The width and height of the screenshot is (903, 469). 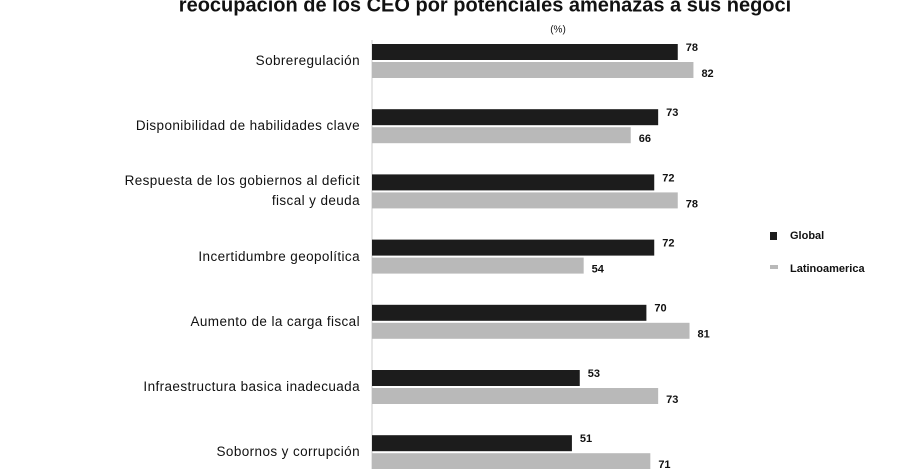 I want to click on category-label: Sobreregulación, so click(x=307, y=60).